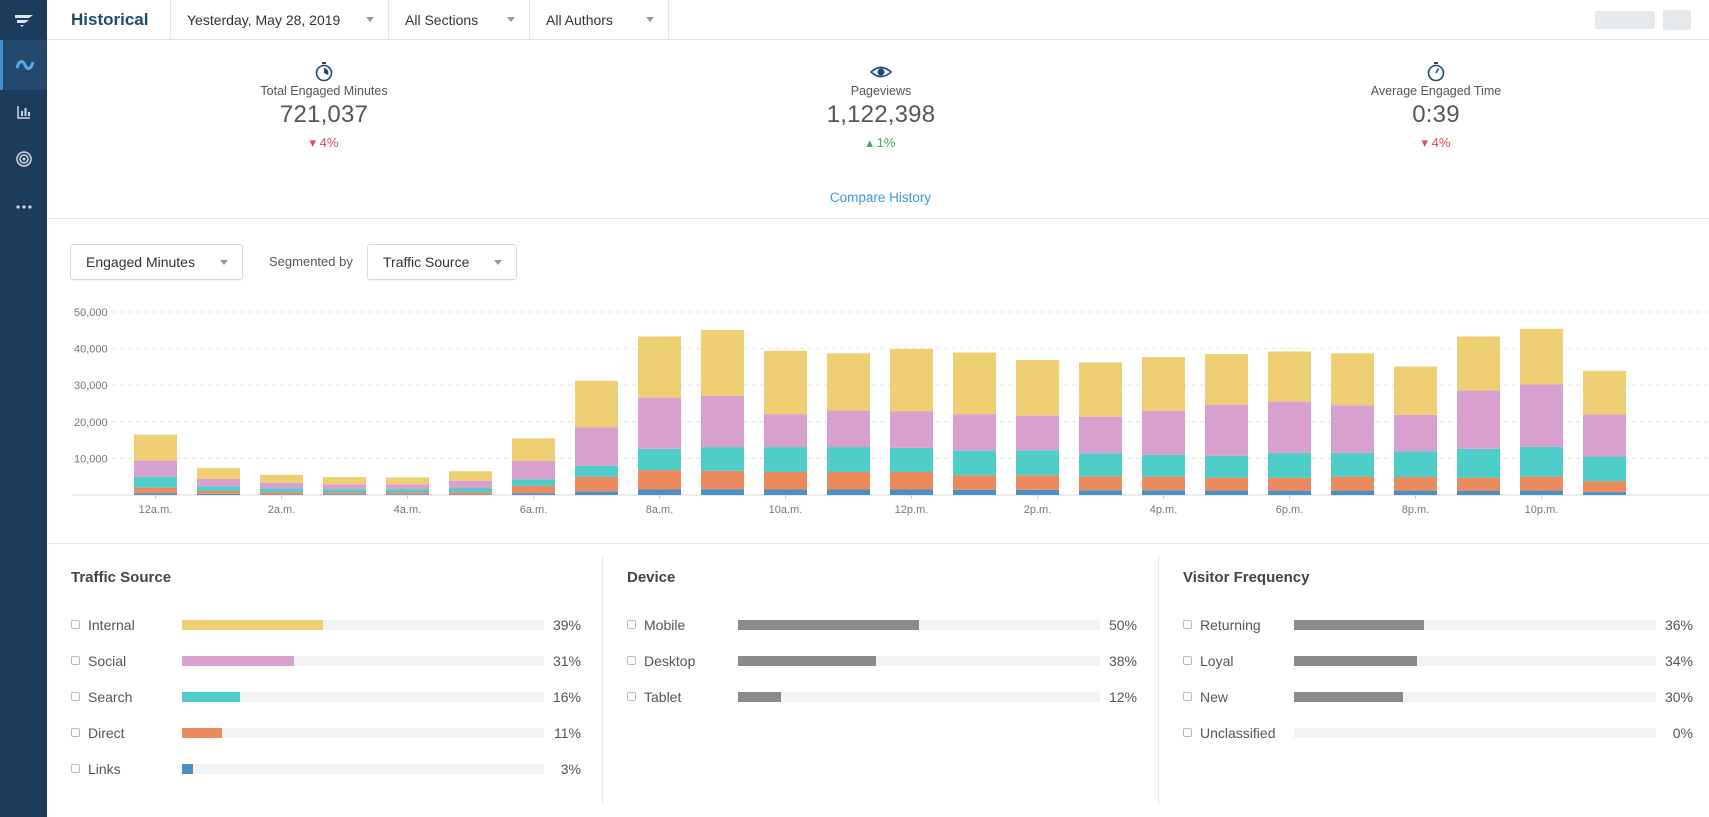 Image resolution: width=1709 pixels, height=817 pixels. I want to click on date-dropdown: Yesterday, May 28, 2019, so click(280, 20).